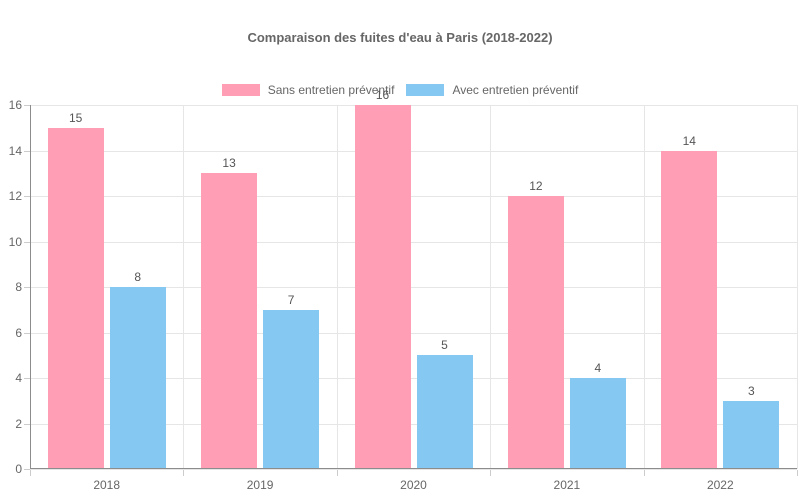 This screenshot has height=500, width=800. Describe the element at coordinates (720, 485) in the screenshot. I see `x-tick-label-2022: 2022` at that location.